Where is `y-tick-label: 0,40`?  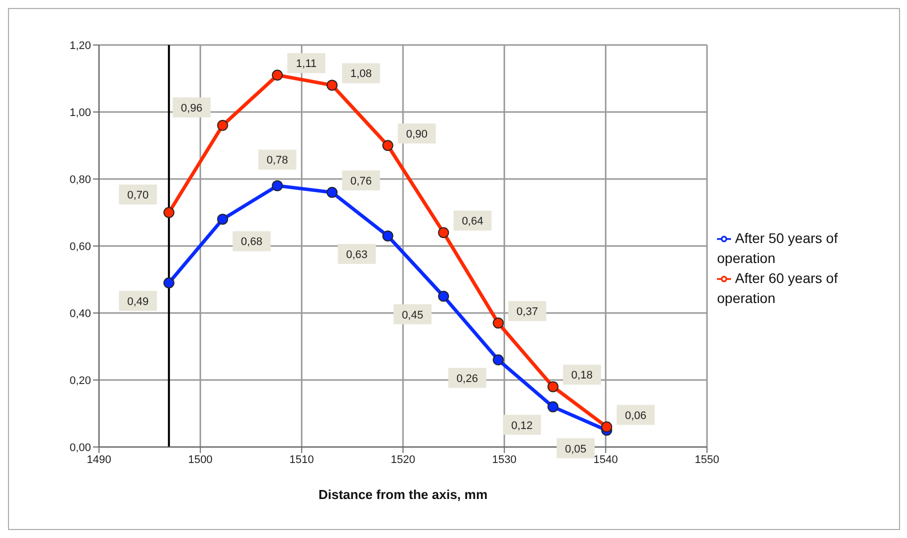 y-tick-label: 0,40 is located at coordinates (80, 314).